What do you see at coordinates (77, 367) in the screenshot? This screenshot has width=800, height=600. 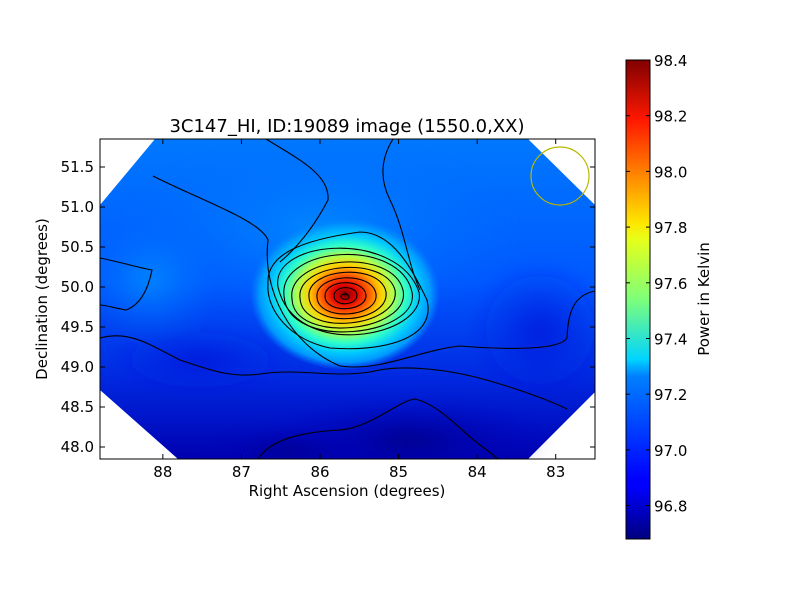 I see `y-tick-label: 49.0` at bounding box center [77, 367].